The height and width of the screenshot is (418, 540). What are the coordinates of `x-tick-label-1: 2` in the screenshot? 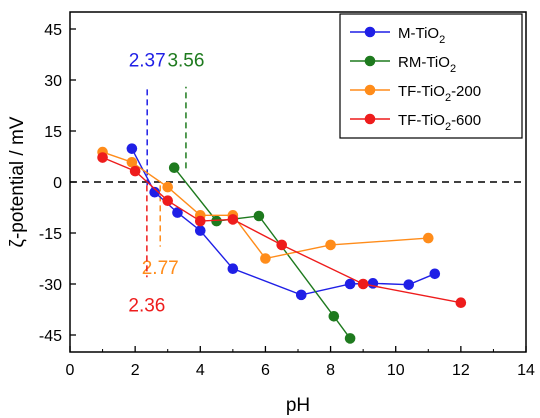 It's located at (135, 370).